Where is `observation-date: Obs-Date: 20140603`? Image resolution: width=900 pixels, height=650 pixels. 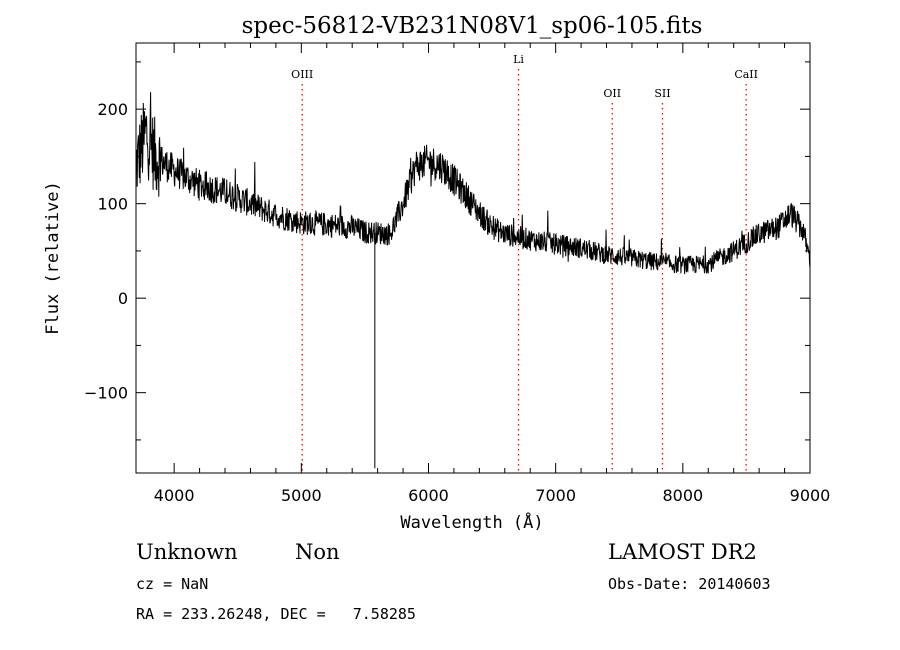 observation-date: Obs-Date: 20140603 is located at coordinates (689, 584).